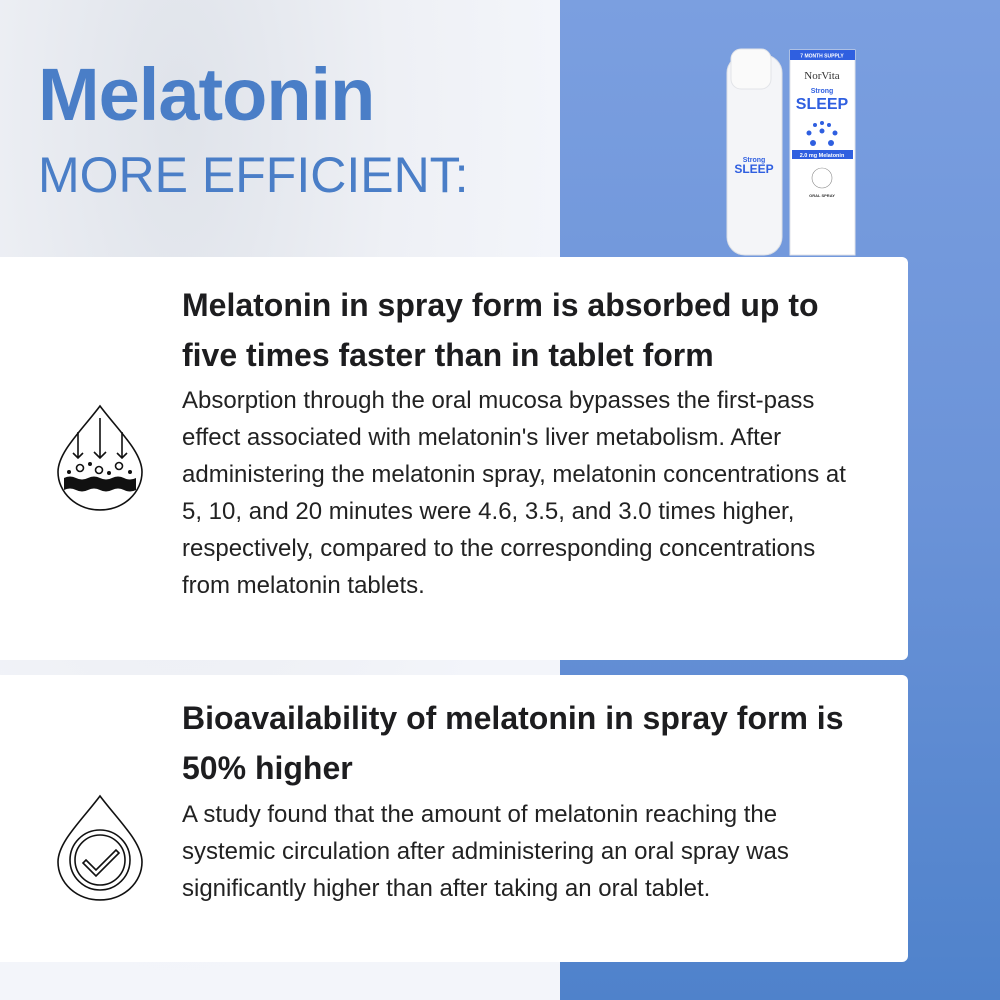 The height and width of the screenshot is (1000, 1000). What do you see at coordinates (822, 104) in the screenshot?
I see `box-name: SLEEP` at bounding box center [822, 104].